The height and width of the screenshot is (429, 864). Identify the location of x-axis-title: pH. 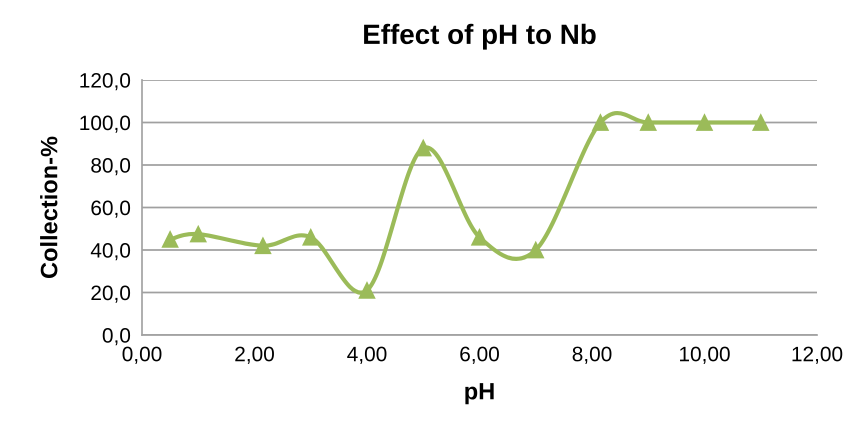
(479, 393).